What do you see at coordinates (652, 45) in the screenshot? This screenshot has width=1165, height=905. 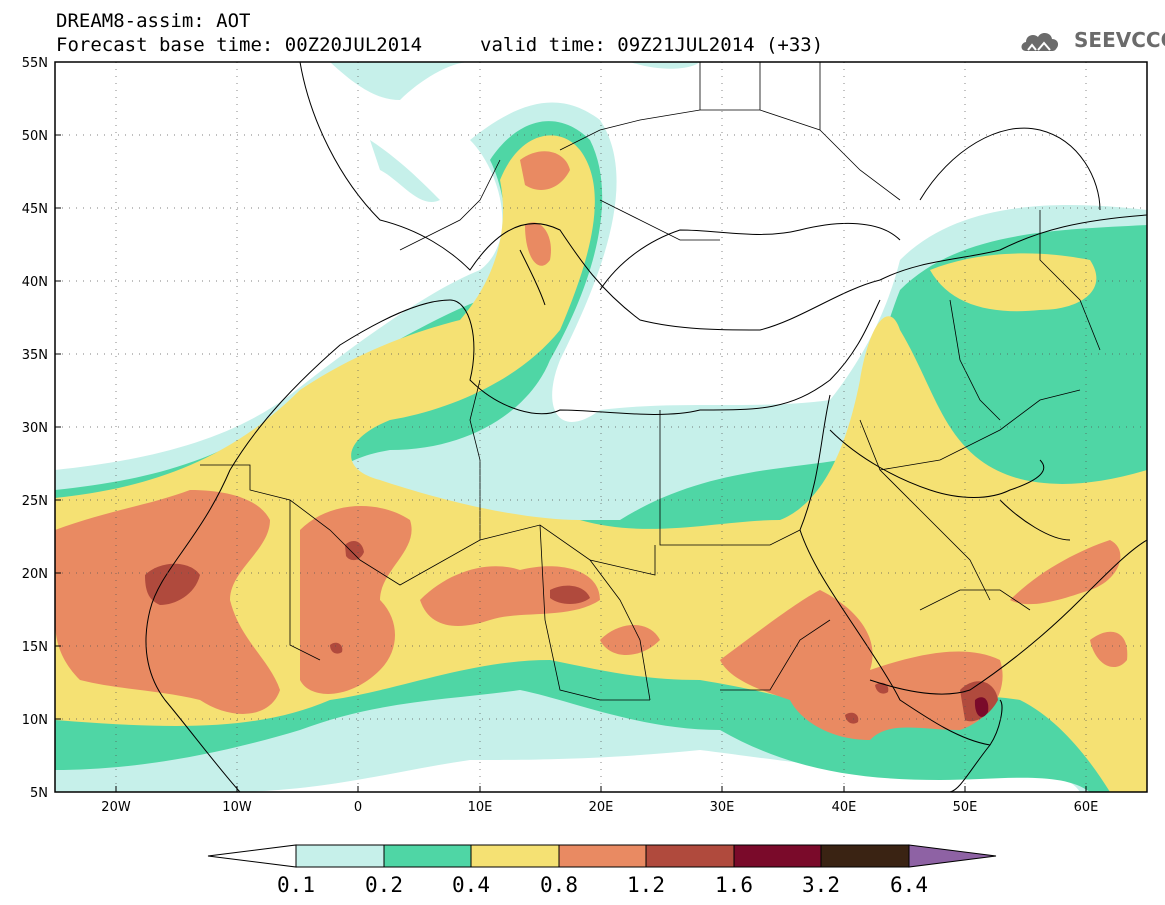 I see `valid-time: valid time: 09Z21JUL2014 (+33)` at bounding box center [652, 45].